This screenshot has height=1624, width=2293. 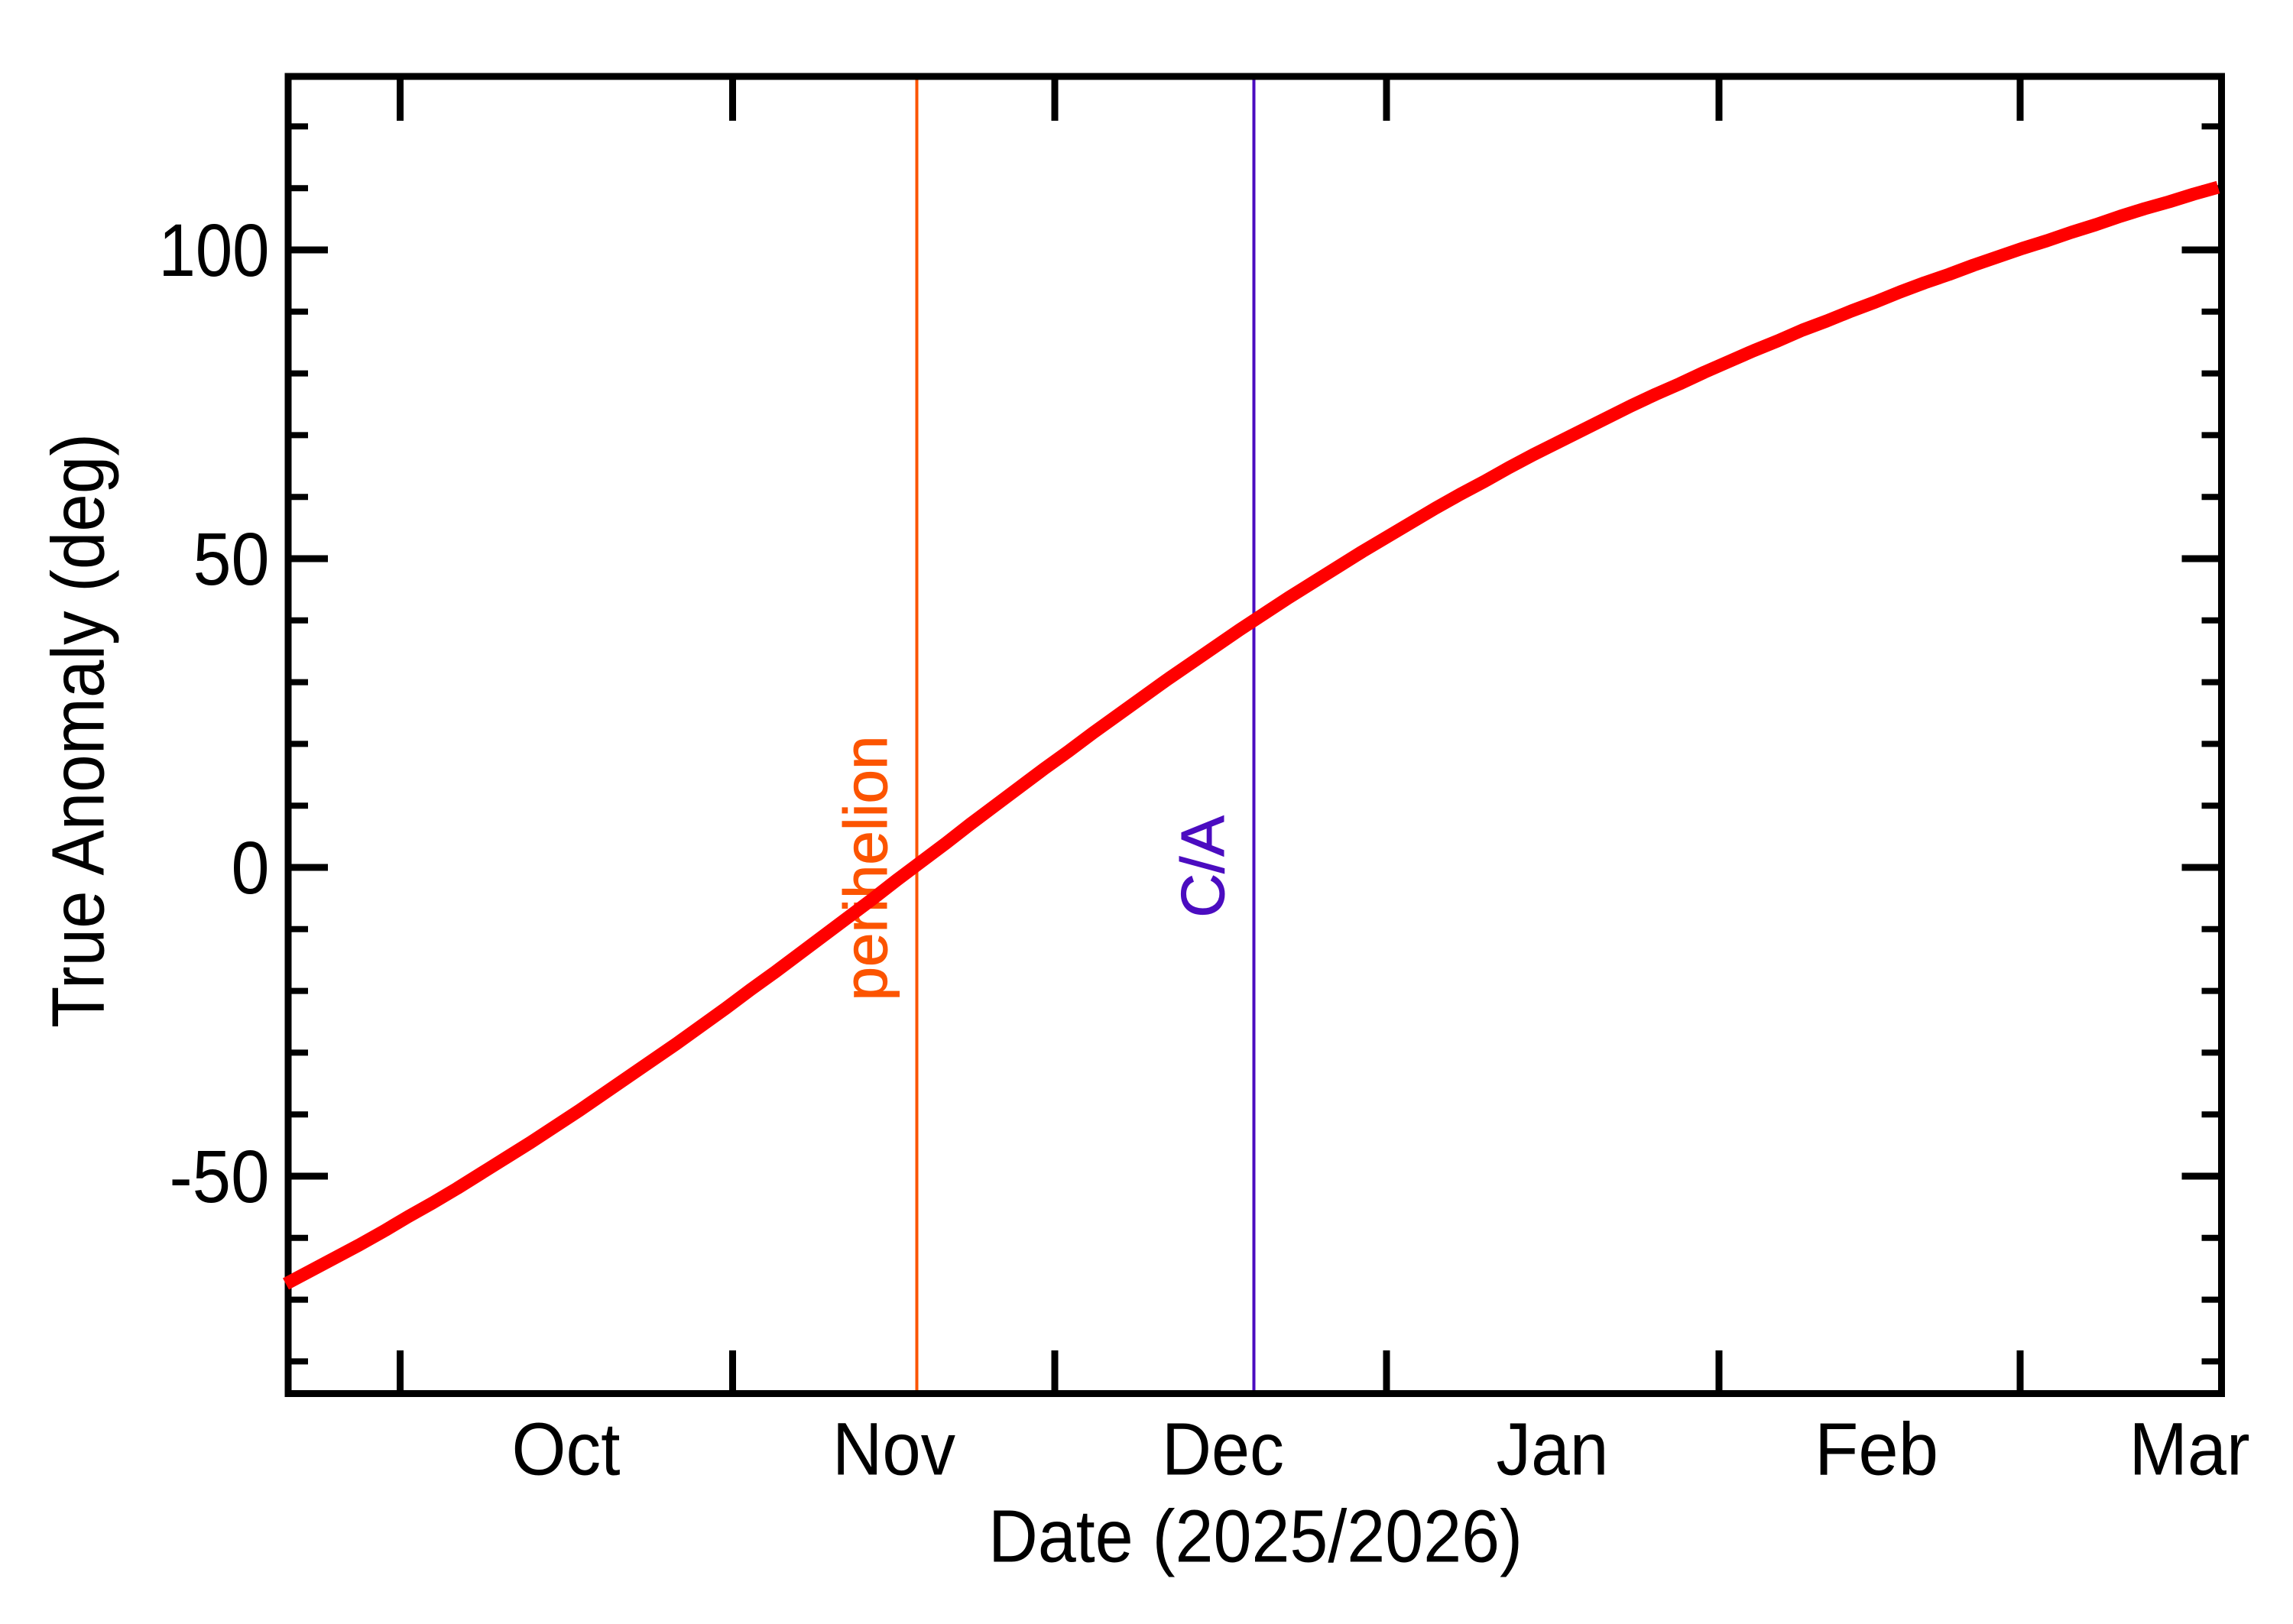 What do you see at coordinates (78, 730) in the screenshot?
I see `svg-text: True Anomaly (deg)` at bounding box center [78, 730].